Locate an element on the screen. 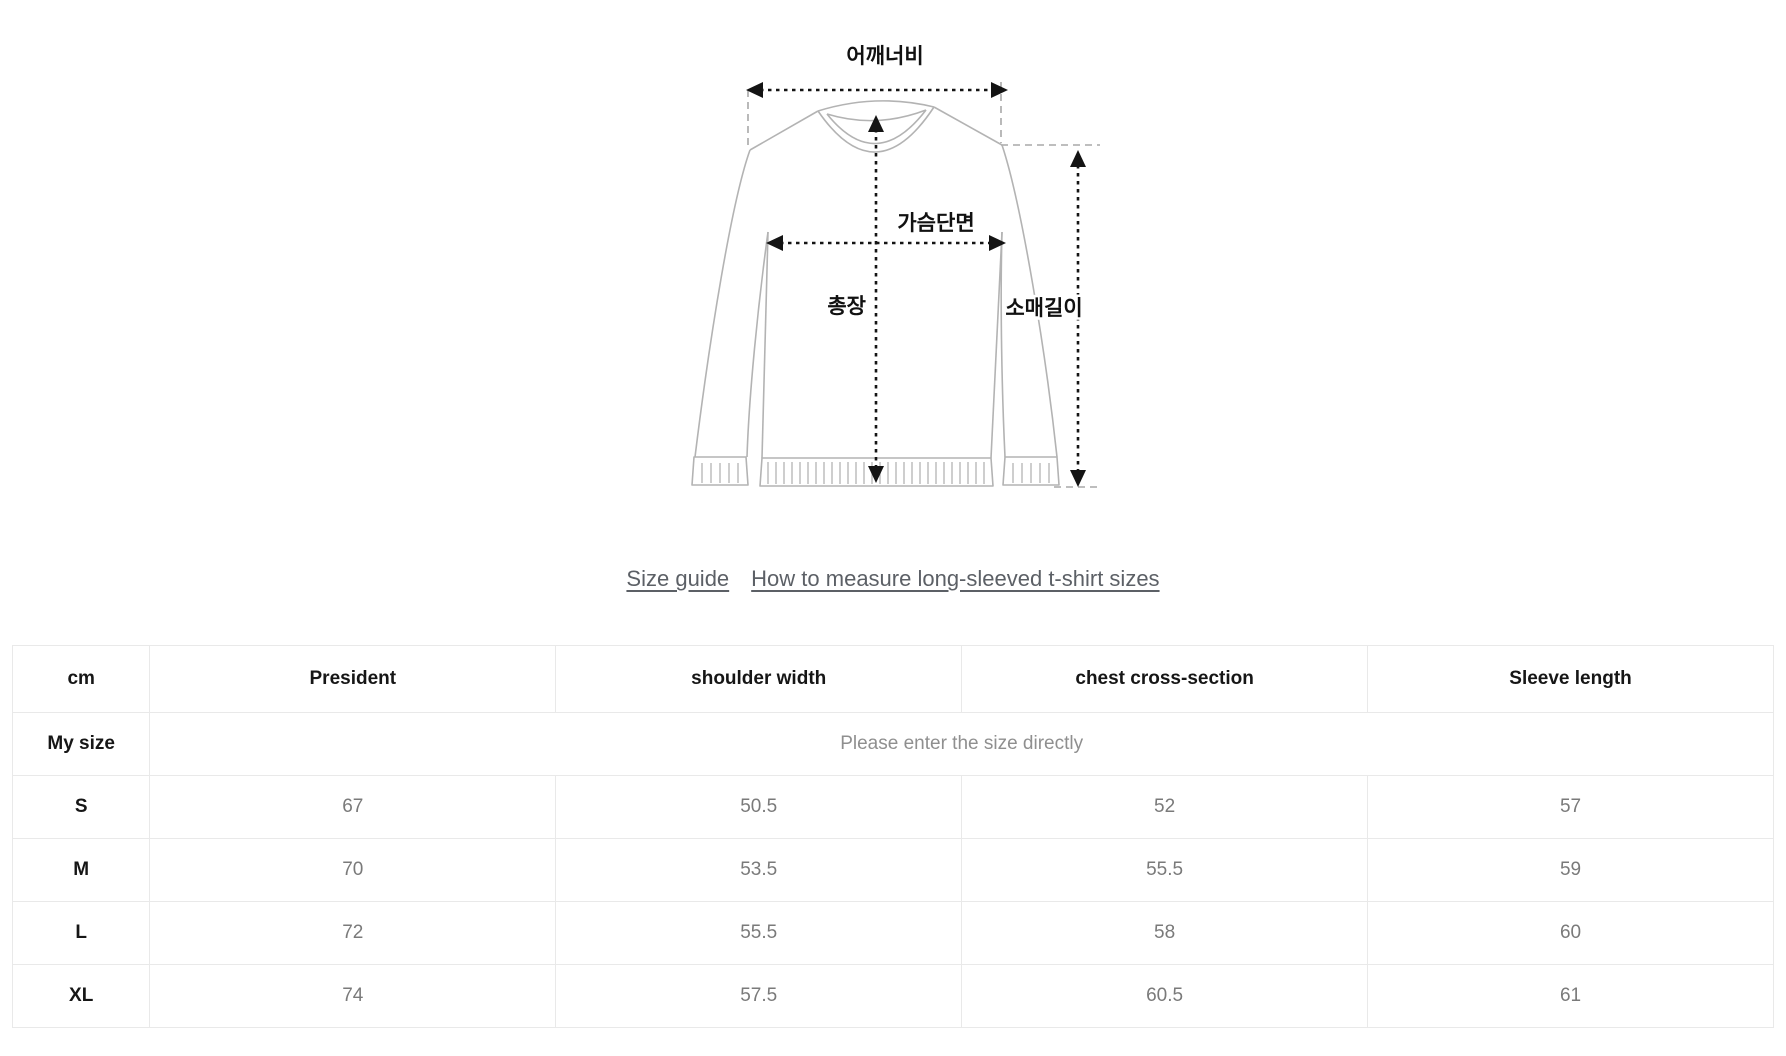 The image size is (1786, 1056). sleeve-length-arrow is located at coordinates (1078, 318).